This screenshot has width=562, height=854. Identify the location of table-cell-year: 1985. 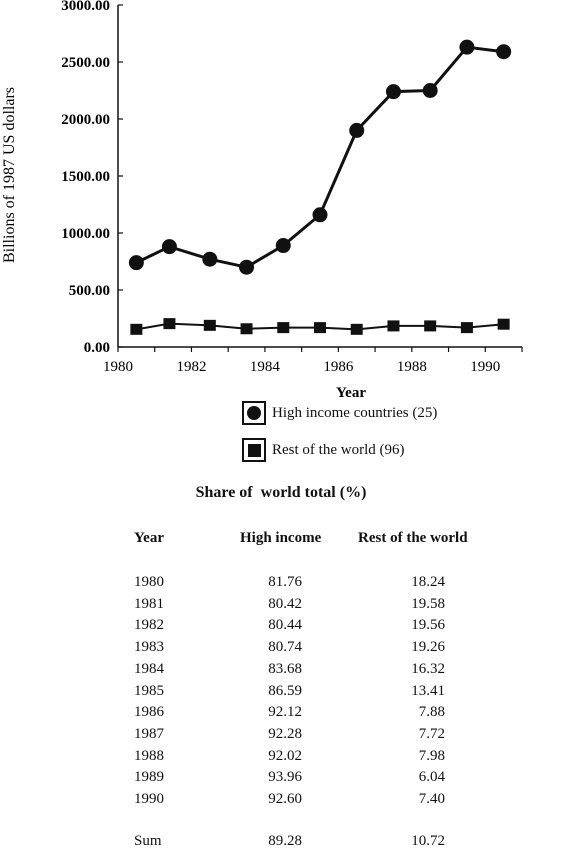
(149, 690).